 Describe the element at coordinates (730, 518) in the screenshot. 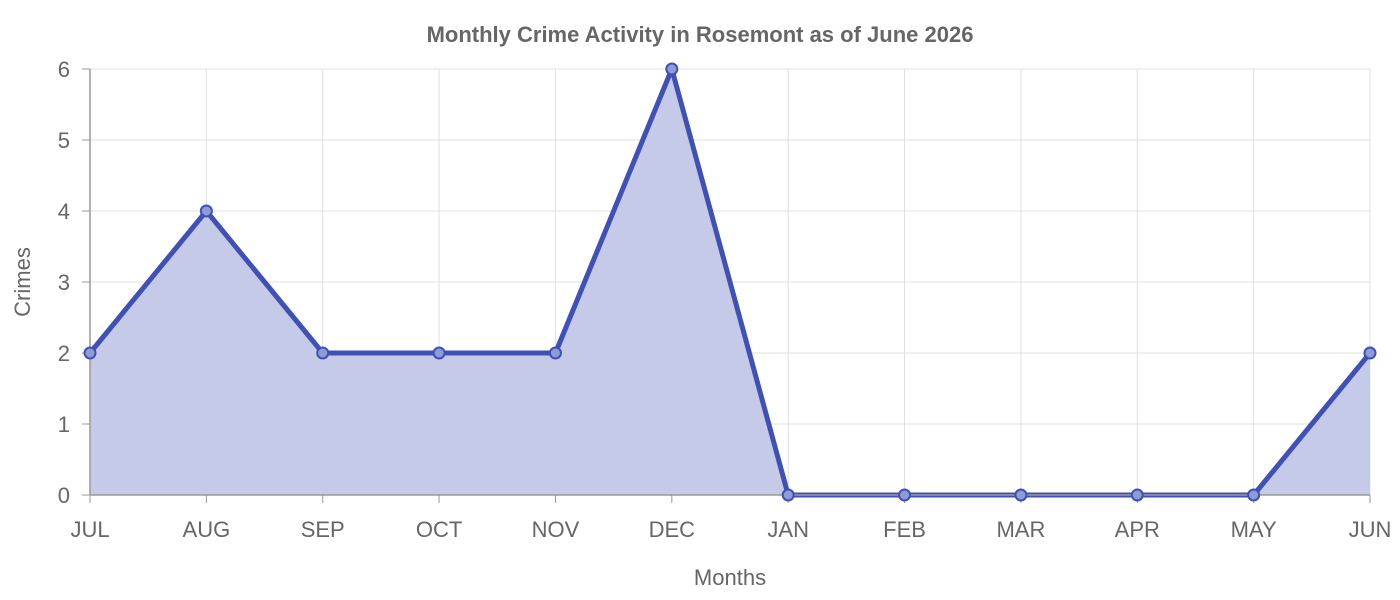

I see `x-axis-ticks: JUL AUG SEP OCT NOV DEC JAN FEB MAR APR MAY JUN` at that location.